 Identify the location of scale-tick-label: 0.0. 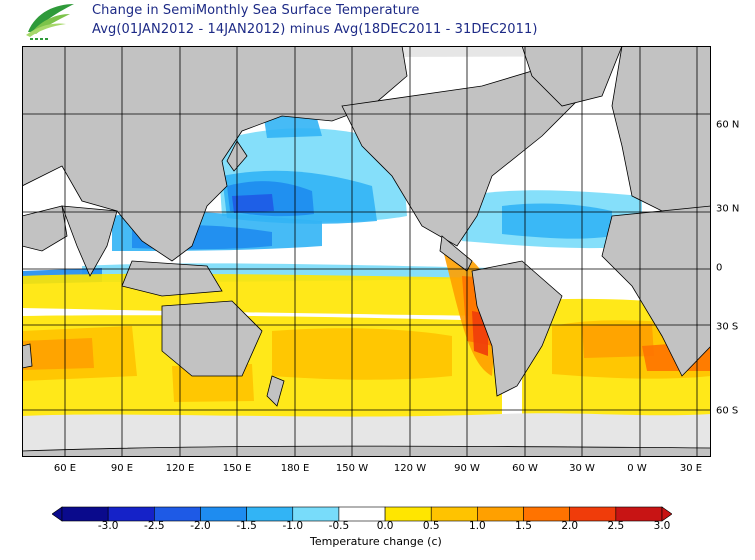
(385, 526).